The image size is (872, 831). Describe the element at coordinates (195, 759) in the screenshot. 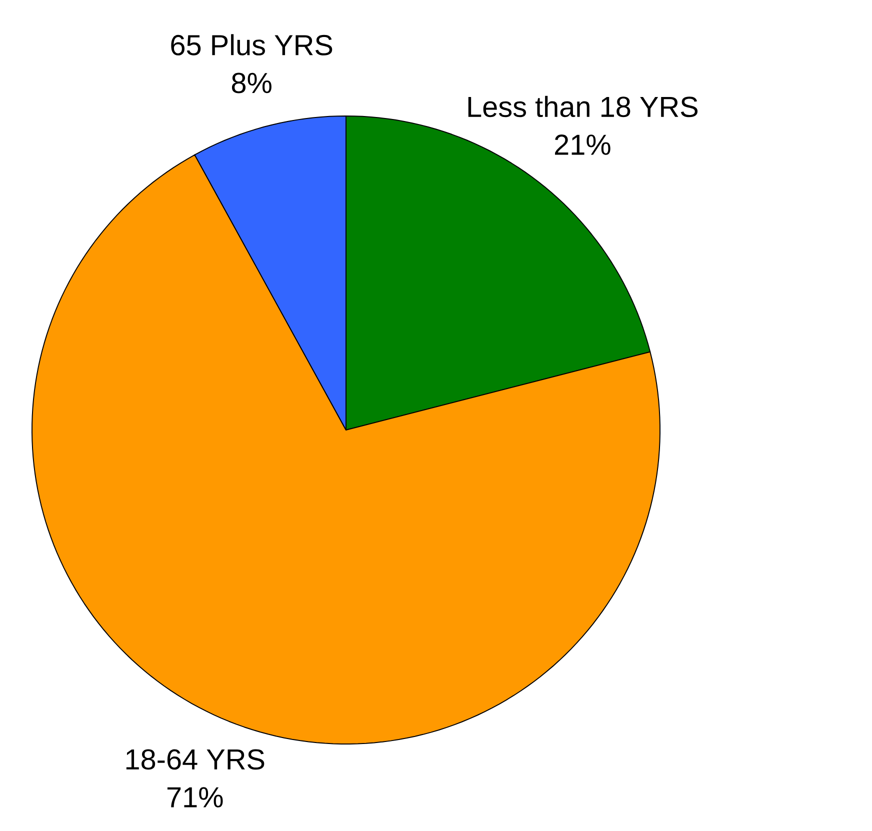

I see `slice-label: 18-64 YRS` at that location.